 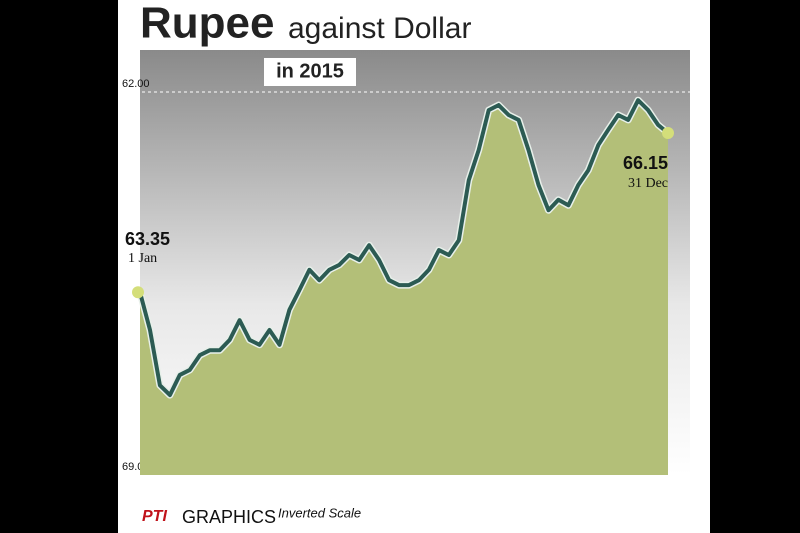 I want to click on chart-title: Rupee, so click(x=207, y=24).